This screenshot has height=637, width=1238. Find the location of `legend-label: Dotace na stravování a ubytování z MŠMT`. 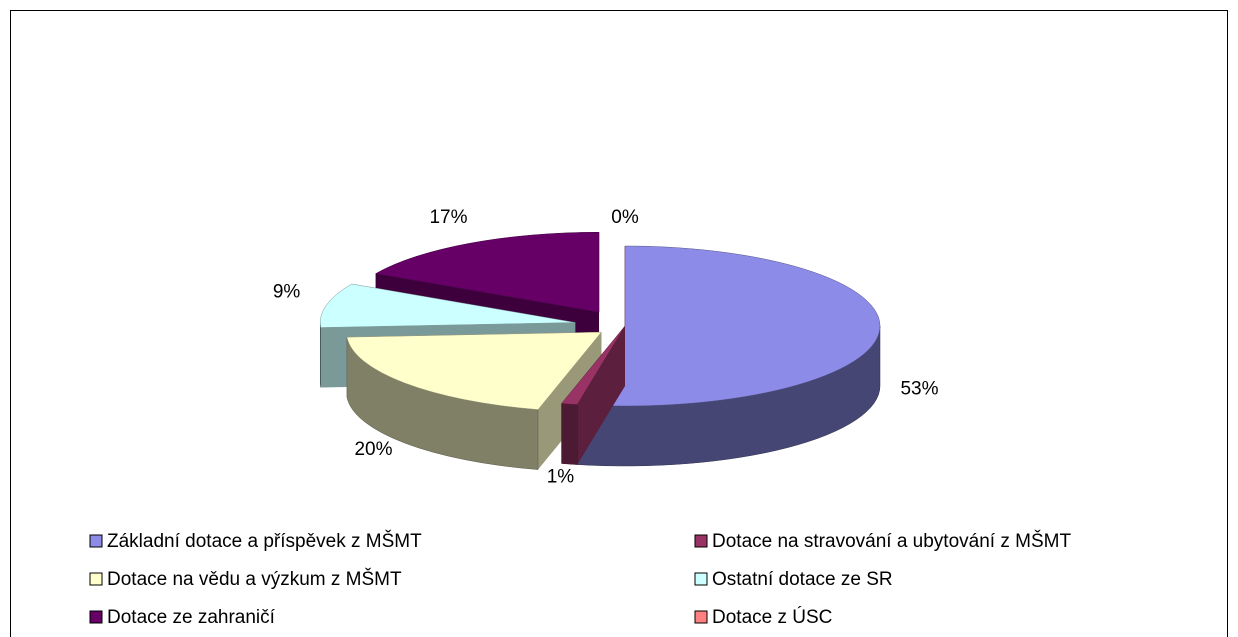

legend-label: Dotace na stravování a ubytování z MŠMT is located at coordinates (891, 541).